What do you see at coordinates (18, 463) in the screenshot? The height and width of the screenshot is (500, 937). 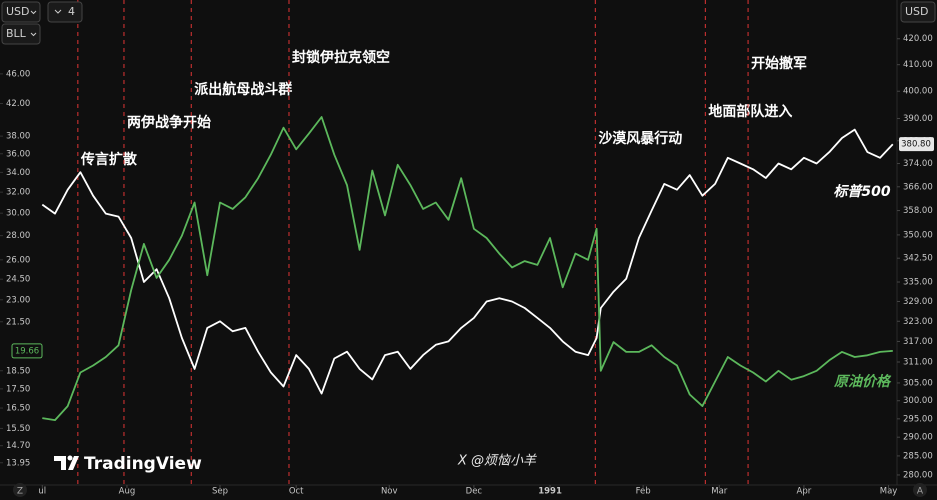 I see `y-tick-label: 13.95` at bounding box center [18, 463].